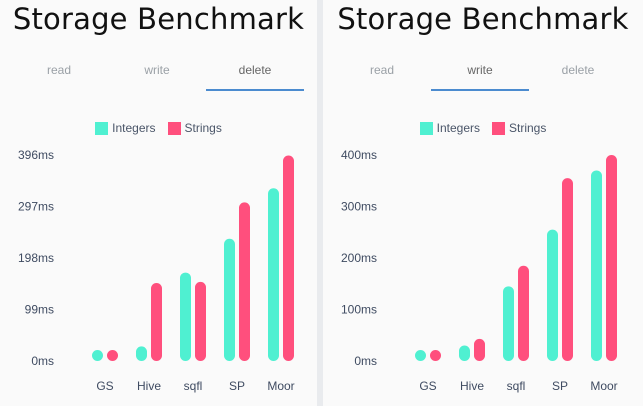 The height and width of the screenshot is (406, 643). What do you see at coordinates (359, 258) in the screenshot?
I see `y-tick-label: 200ms` at bounding box center [359, 258].